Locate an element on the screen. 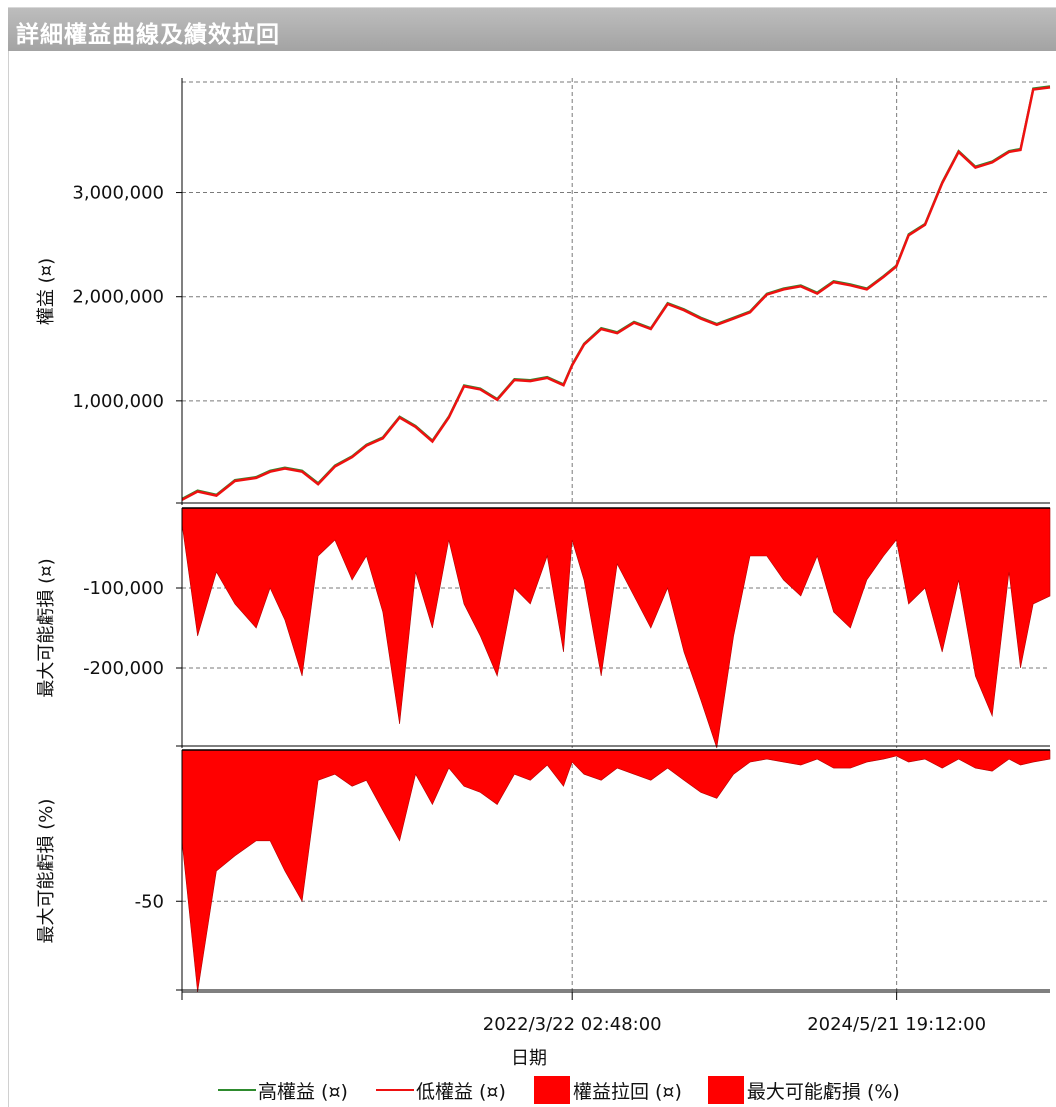 The width and height of the screenshot is (1056, 1107). legend-item-equity-drawdown: 權益拉回 (¤) is located at coordinates (607, 1090).